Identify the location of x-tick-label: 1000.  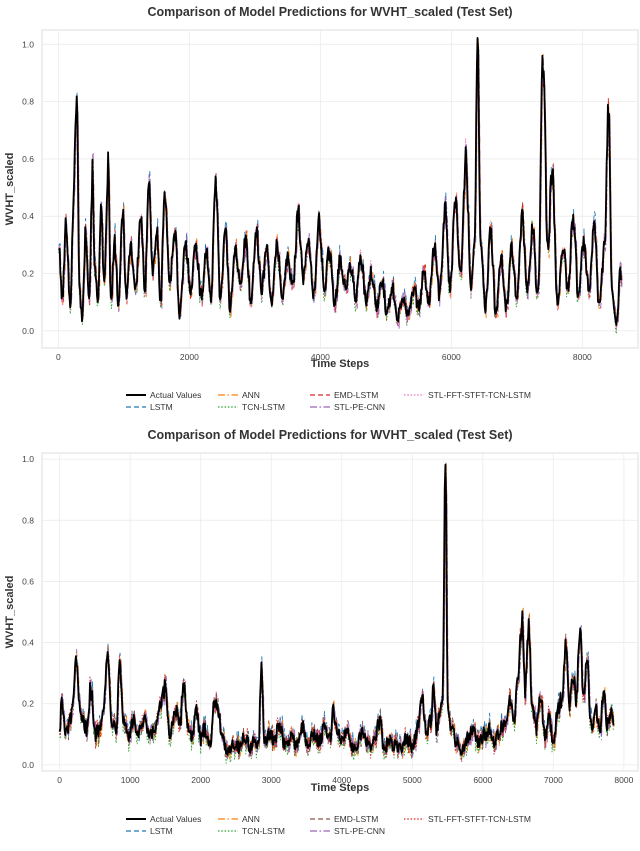
(130, 780).